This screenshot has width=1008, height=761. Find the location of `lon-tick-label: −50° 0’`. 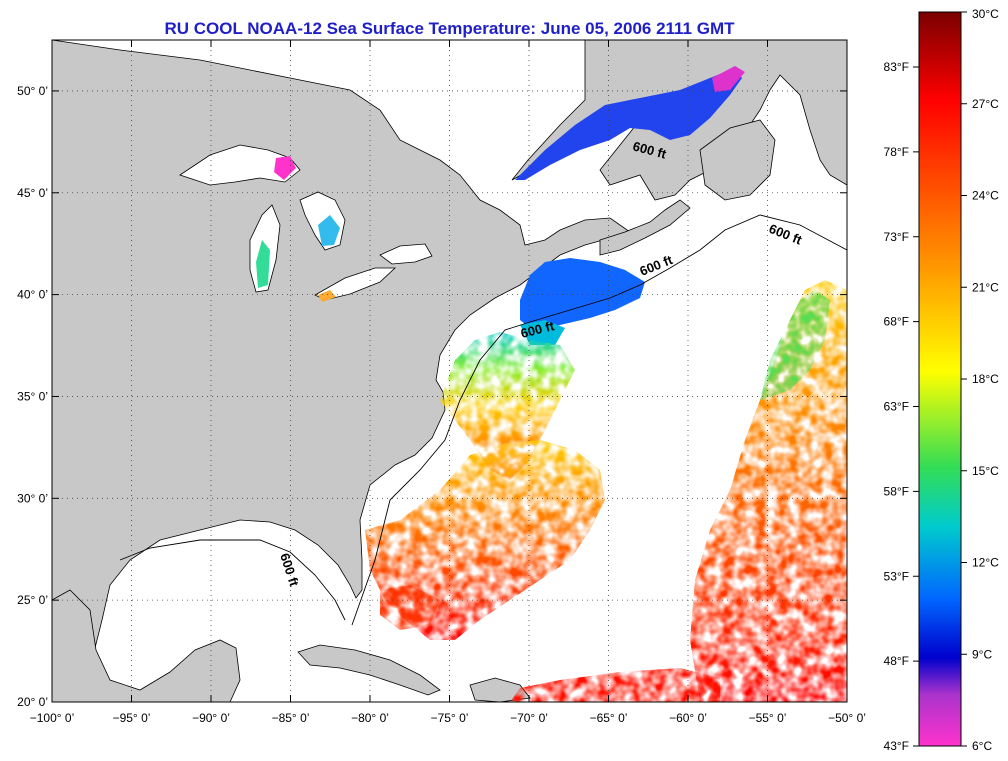

lon-tick-label: −50° 0’ is located at coordinates (847, 718).